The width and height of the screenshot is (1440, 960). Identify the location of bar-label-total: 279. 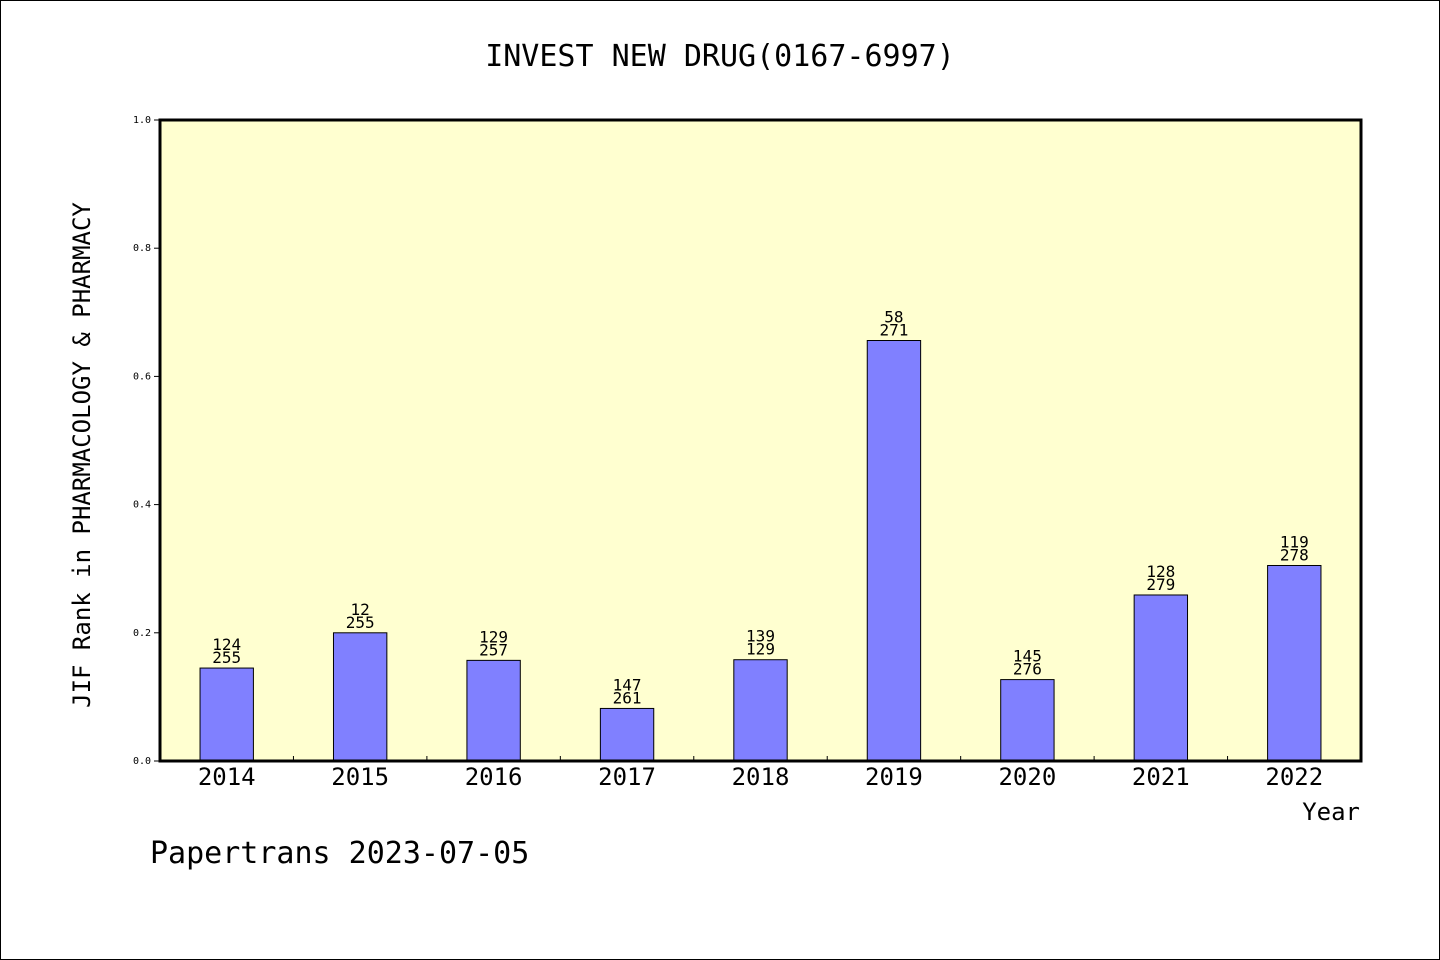
(1160, 584).